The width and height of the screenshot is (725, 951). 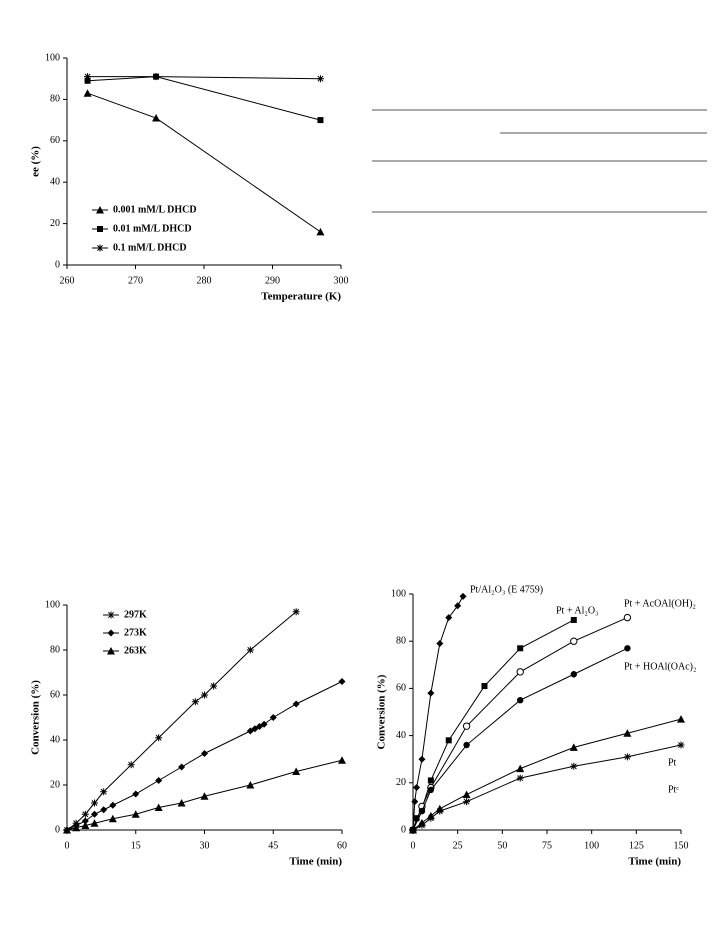 What do you see at coordinates (205, 845) in the screenshot?
I see `x-tick-label: 30` at bounding box center [205, 845].